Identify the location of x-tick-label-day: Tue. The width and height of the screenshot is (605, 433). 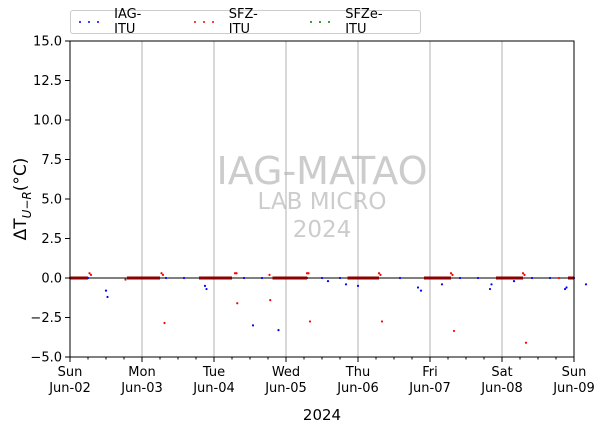
(213, 372).